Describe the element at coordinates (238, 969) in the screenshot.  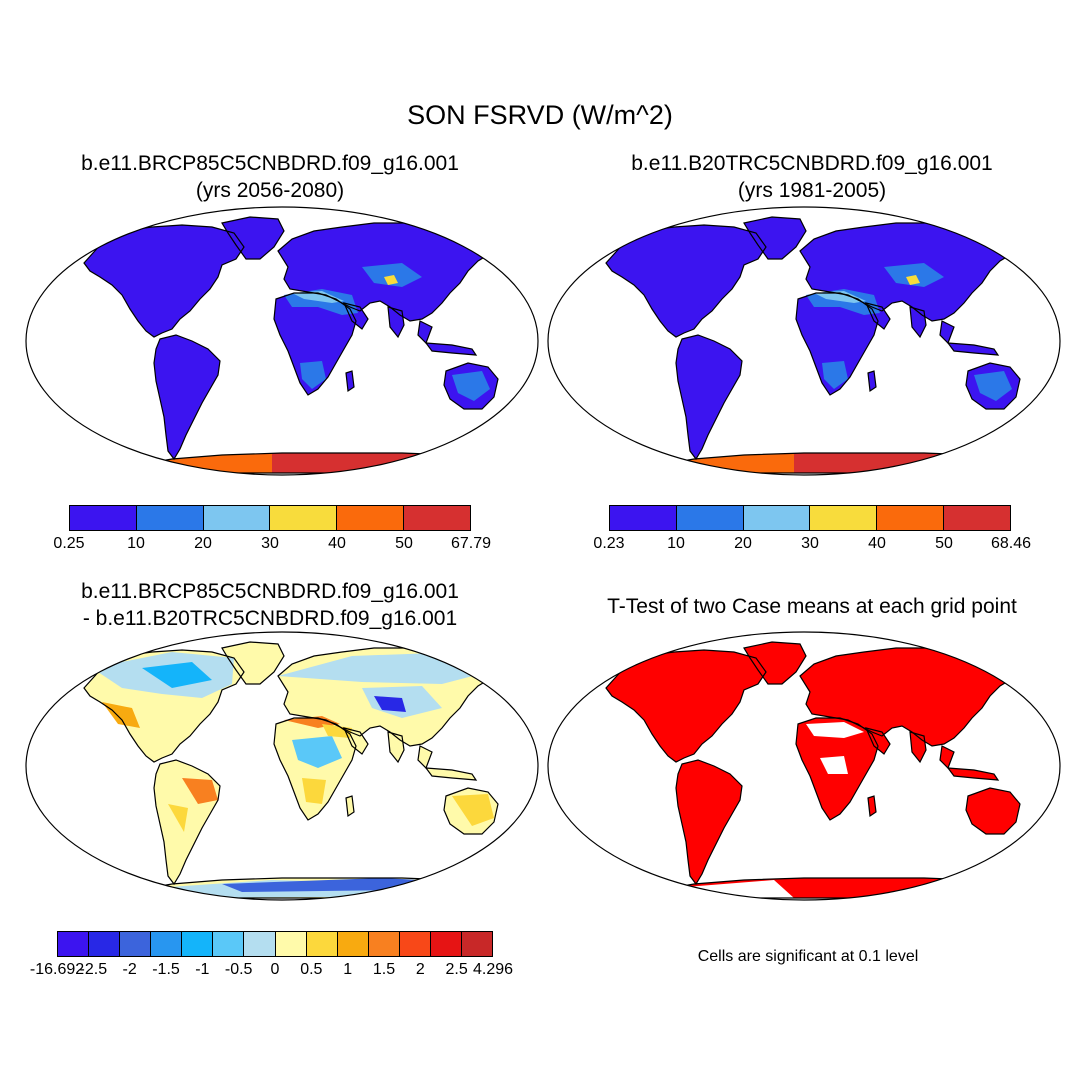
I see `colorbar-tick-label: -0.5` at that location.